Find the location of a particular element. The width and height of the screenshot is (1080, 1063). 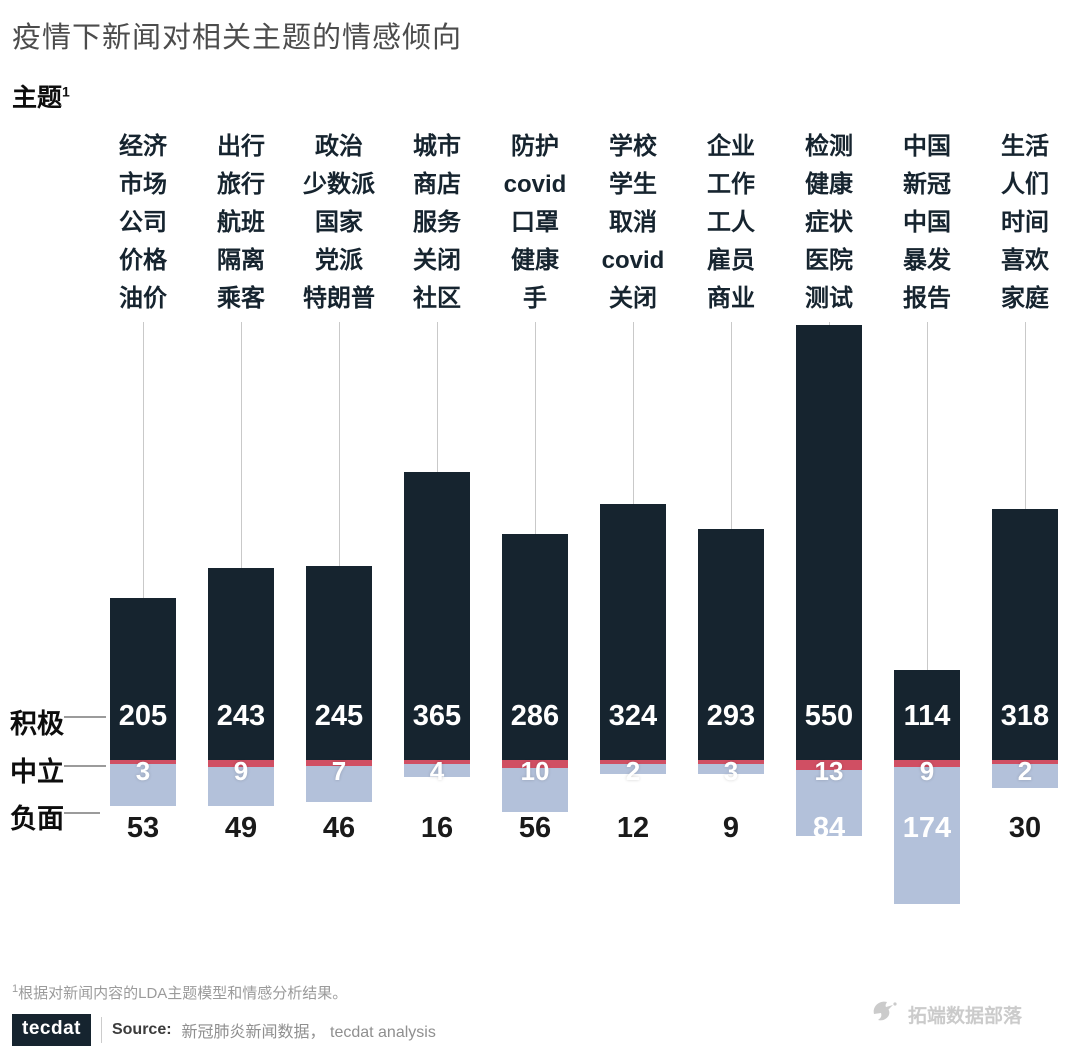

positive-value: 365 is located at coordinates (437, 716).